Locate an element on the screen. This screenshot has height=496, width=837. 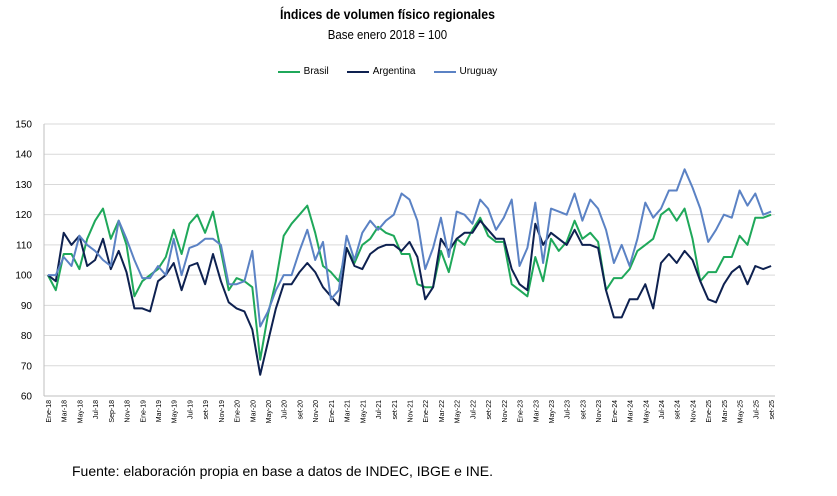
x-tick-label: May-21 is located at coordinates (363, 411).